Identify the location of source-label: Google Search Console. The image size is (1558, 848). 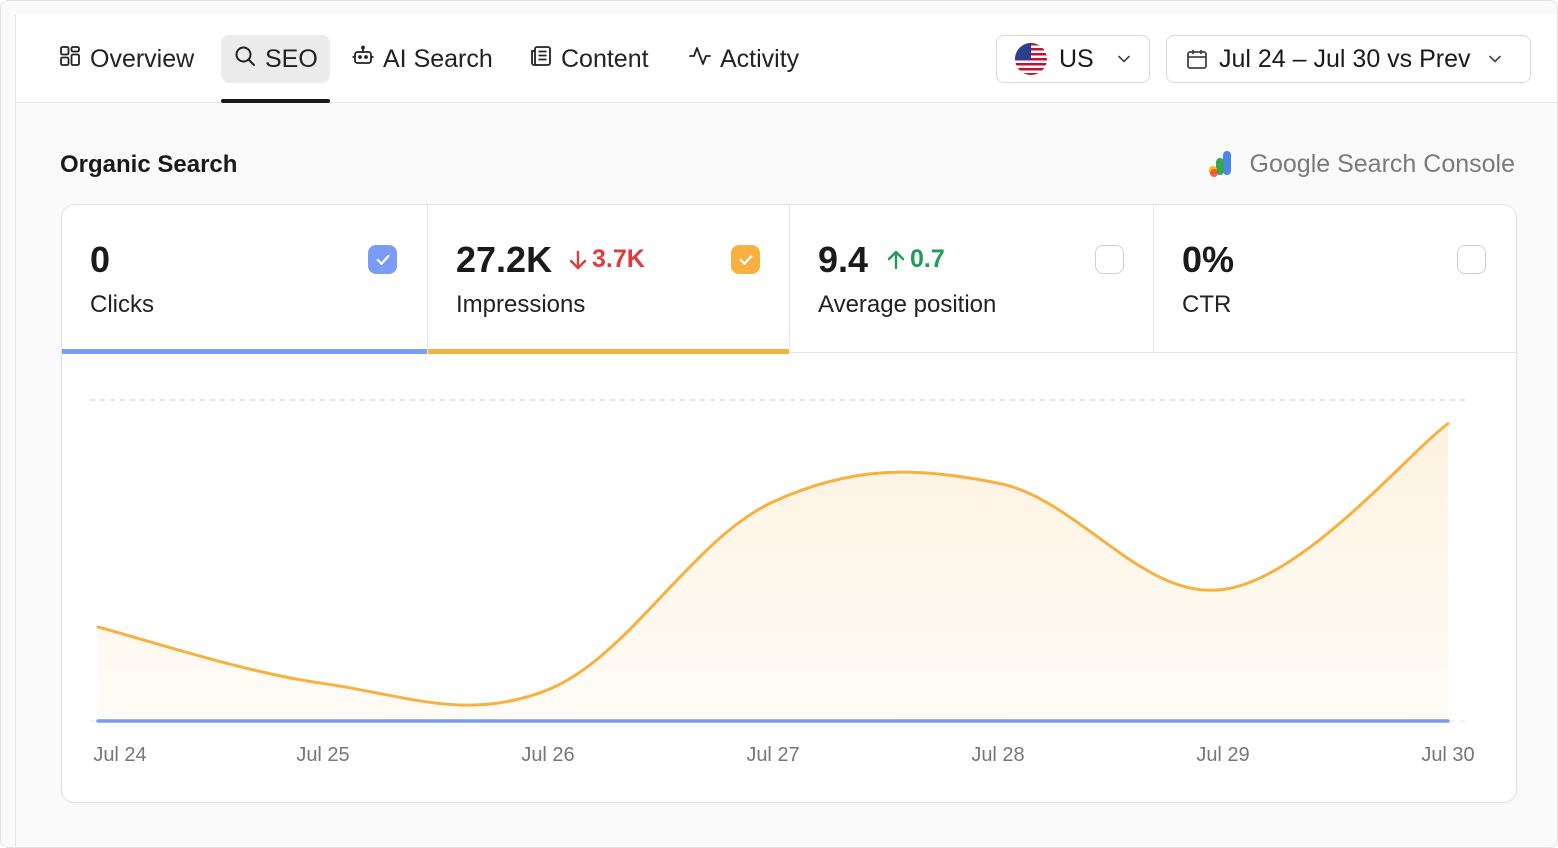
(1382, 163).